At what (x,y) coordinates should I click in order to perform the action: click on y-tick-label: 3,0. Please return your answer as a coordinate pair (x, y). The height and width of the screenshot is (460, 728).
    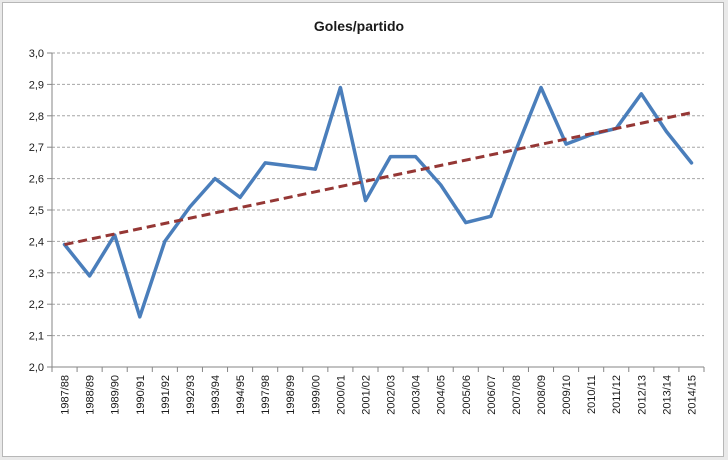
    Looking at the image, I should click on (36, 54).